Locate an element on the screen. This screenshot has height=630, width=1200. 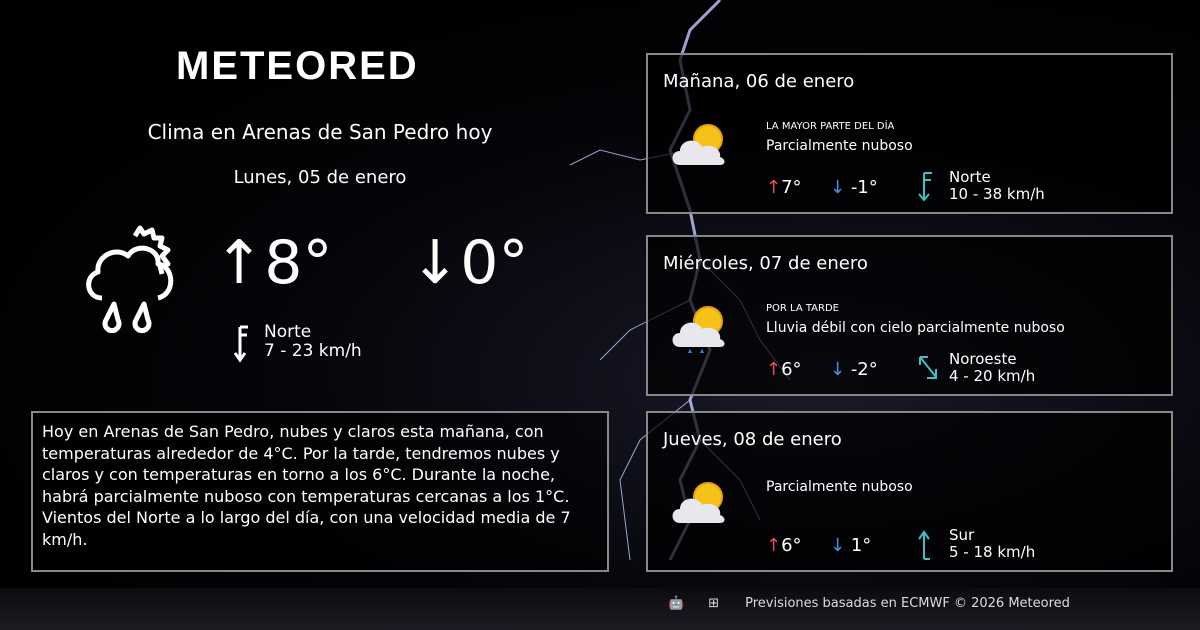
meteored-logo: METEORED is located at coordinates (297, 66).